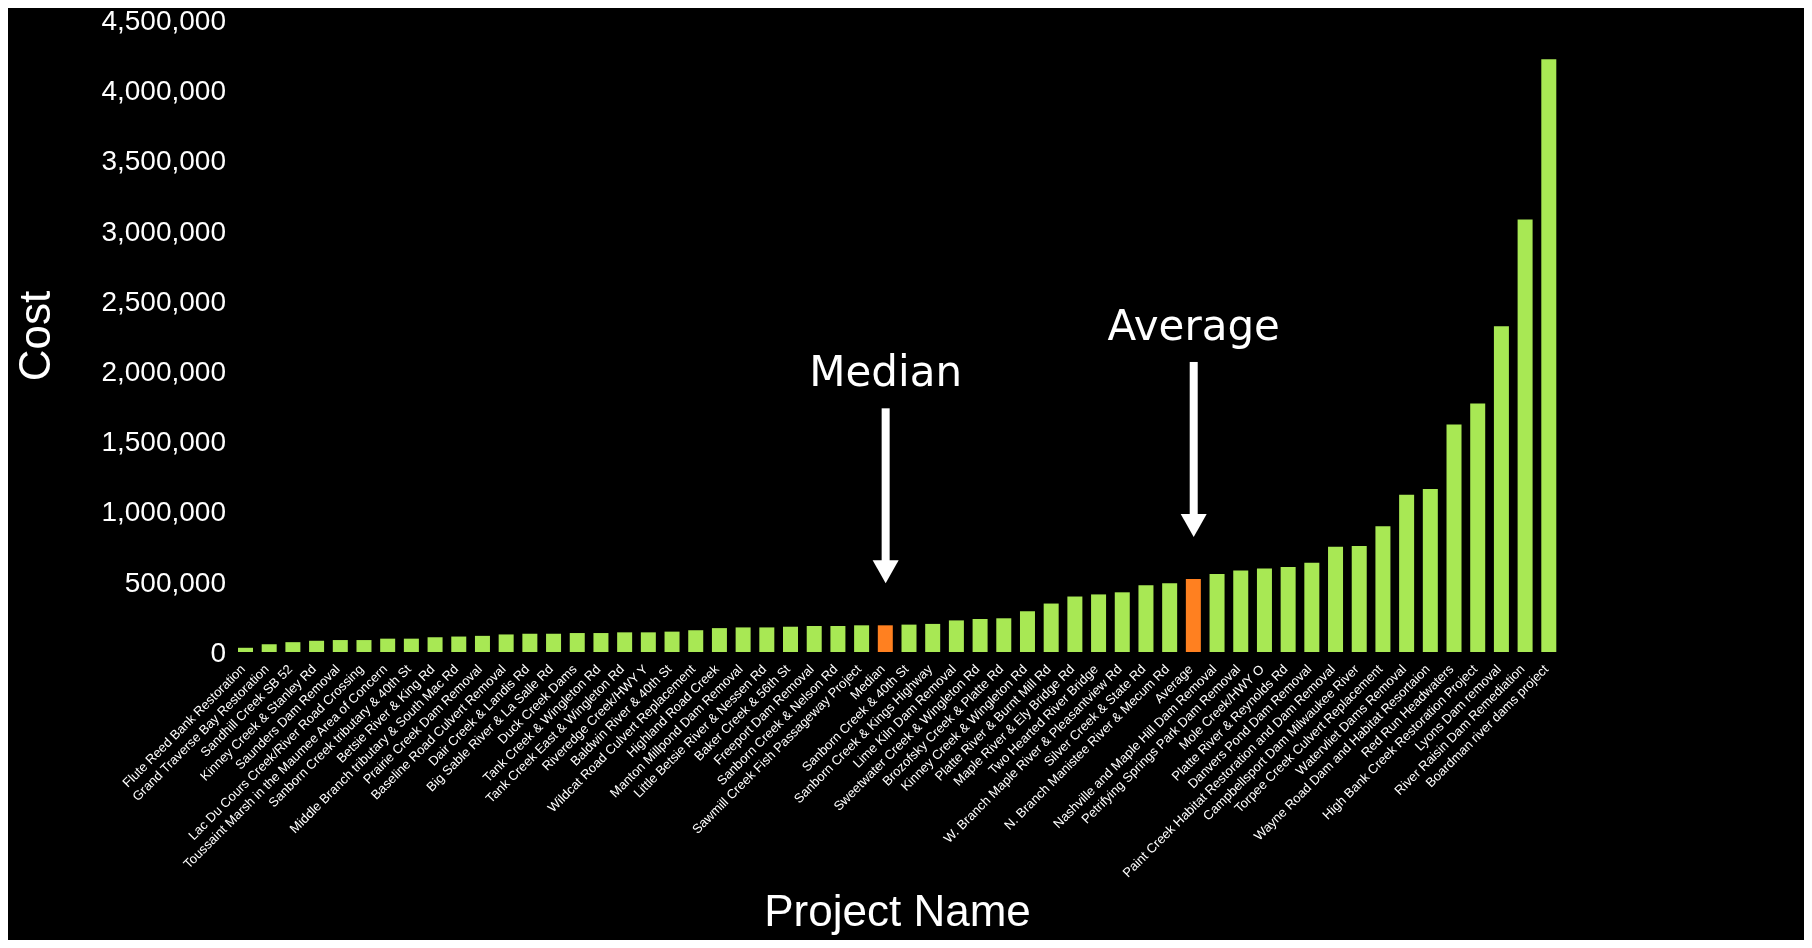  Describe the element at coordinates (163, 512) in the screenshot. I see `y-tick-label: 1,000,000` at that location.